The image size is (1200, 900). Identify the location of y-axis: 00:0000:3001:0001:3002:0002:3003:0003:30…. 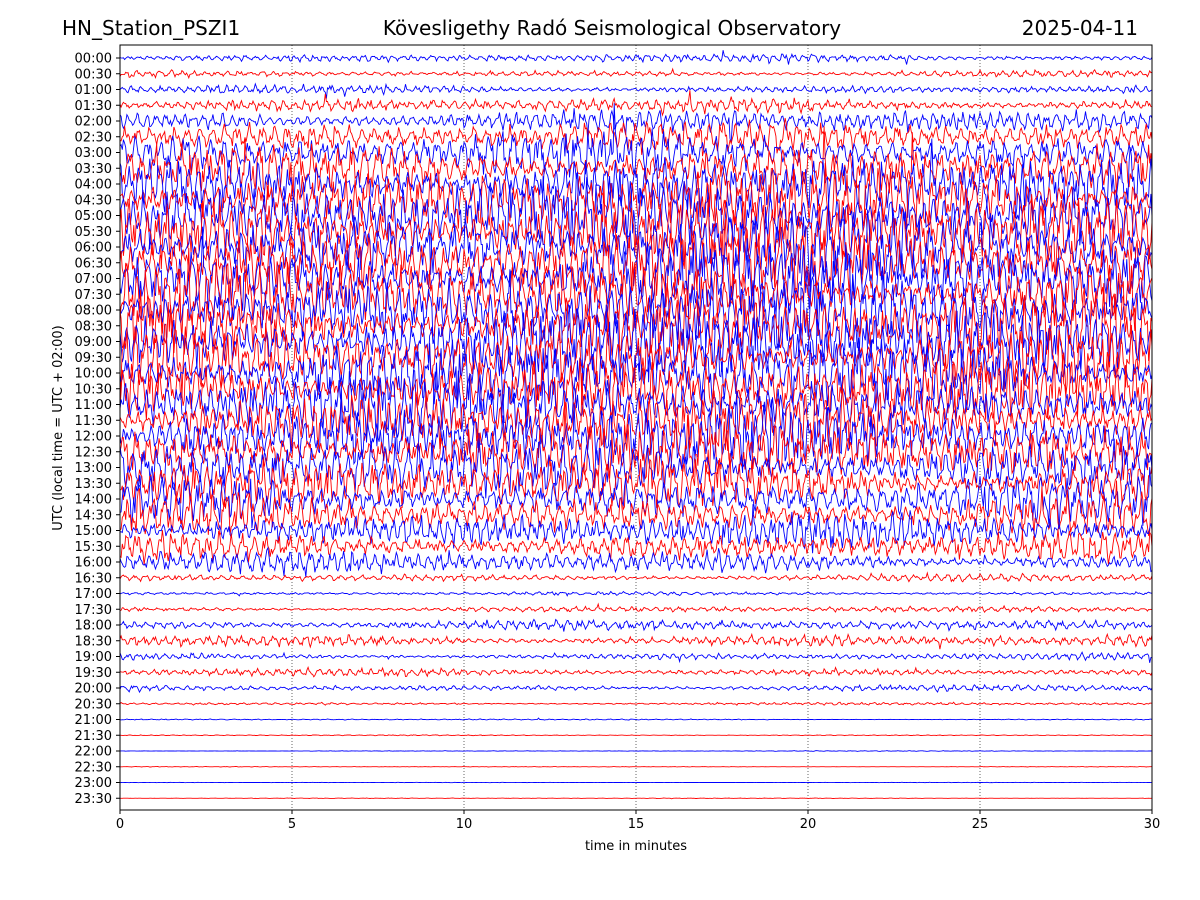
(97, 429).